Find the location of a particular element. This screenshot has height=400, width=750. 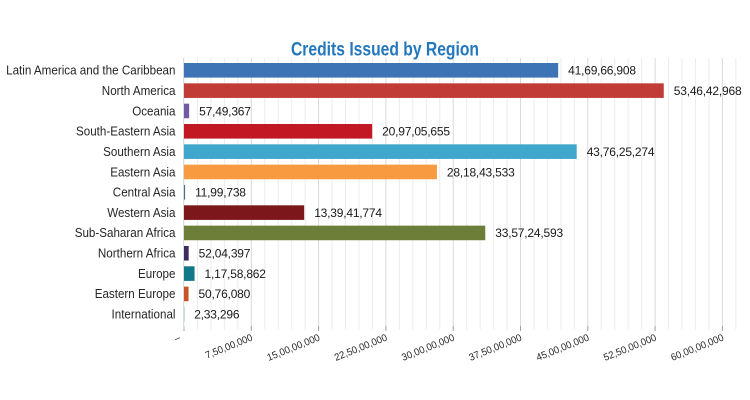

svg-text: Europe is located at coordinates (157, 274).